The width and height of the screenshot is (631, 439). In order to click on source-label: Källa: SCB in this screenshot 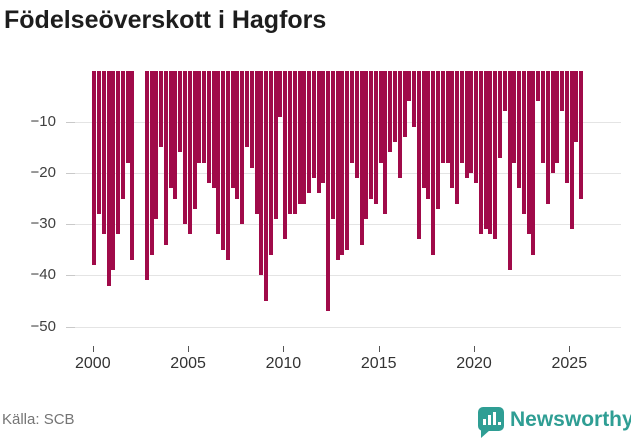, I will do `click(38, 419)`.